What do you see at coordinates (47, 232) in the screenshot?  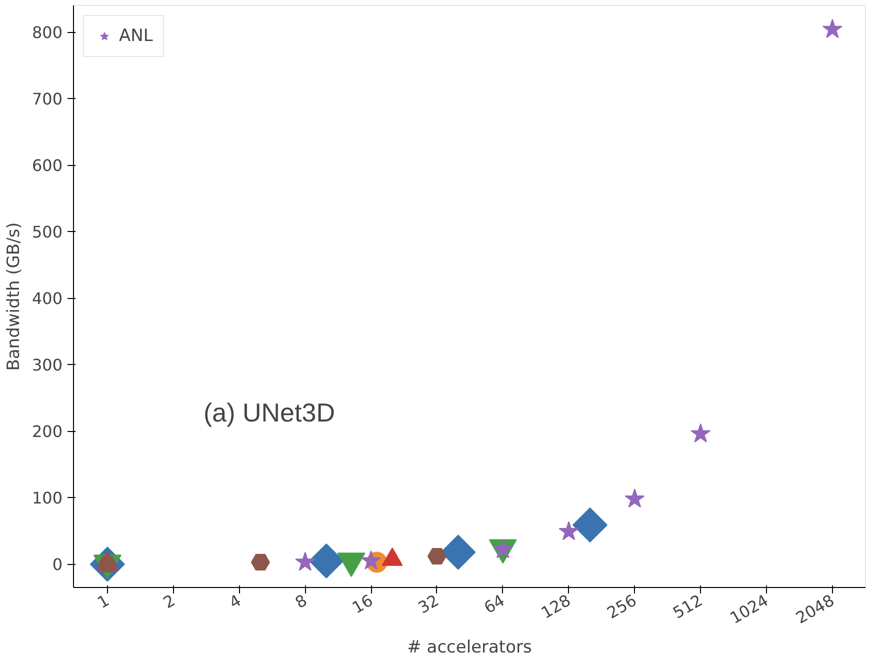 I see `y-tick-label: 500` at bounding box center [47, 232].